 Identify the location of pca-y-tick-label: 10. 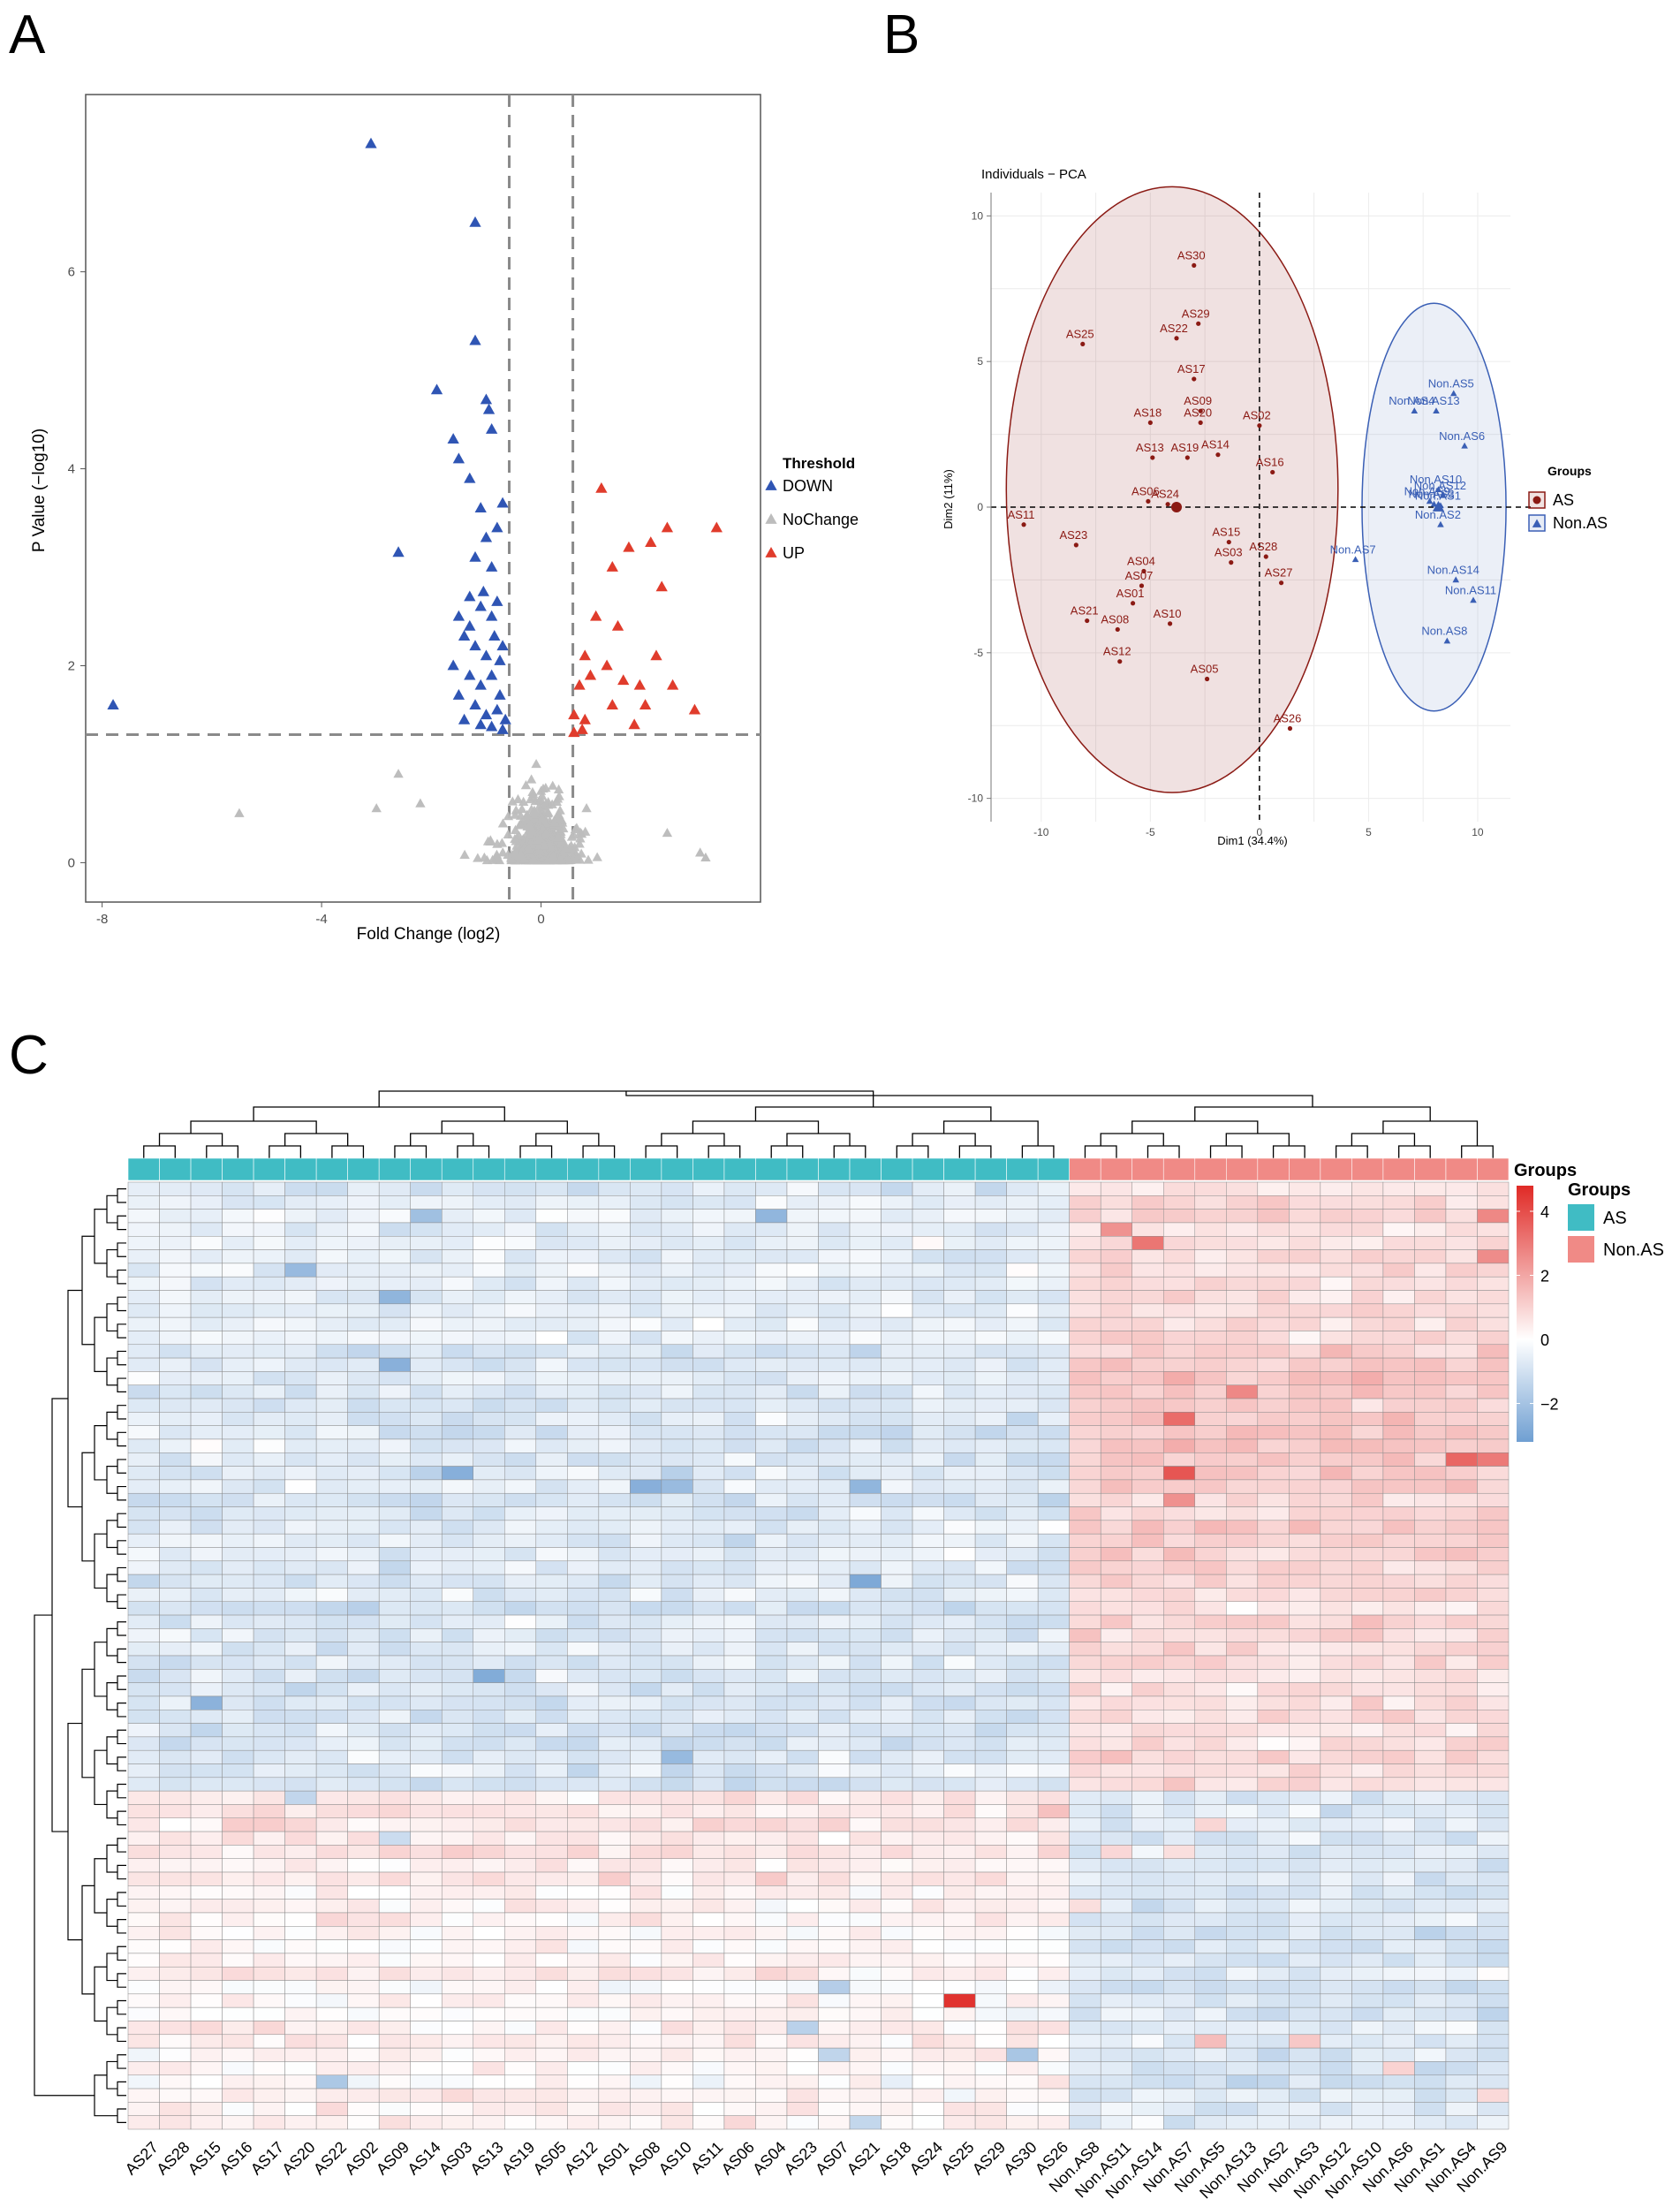
(978, 215).